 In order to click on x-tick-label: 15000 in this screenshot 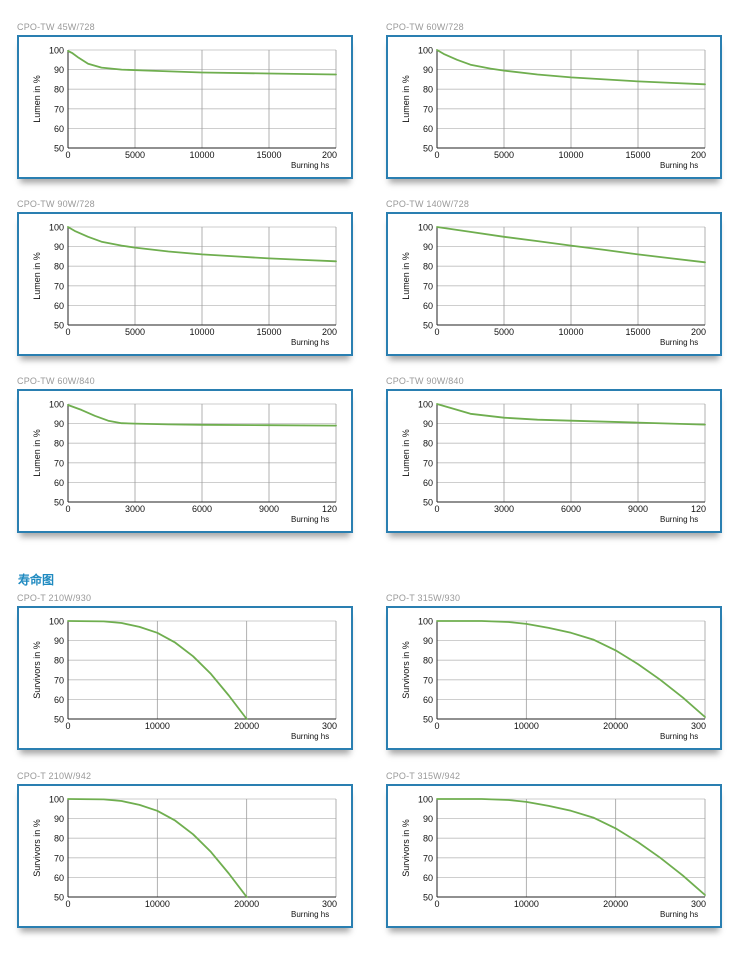, I will do `click(637, 332)`.